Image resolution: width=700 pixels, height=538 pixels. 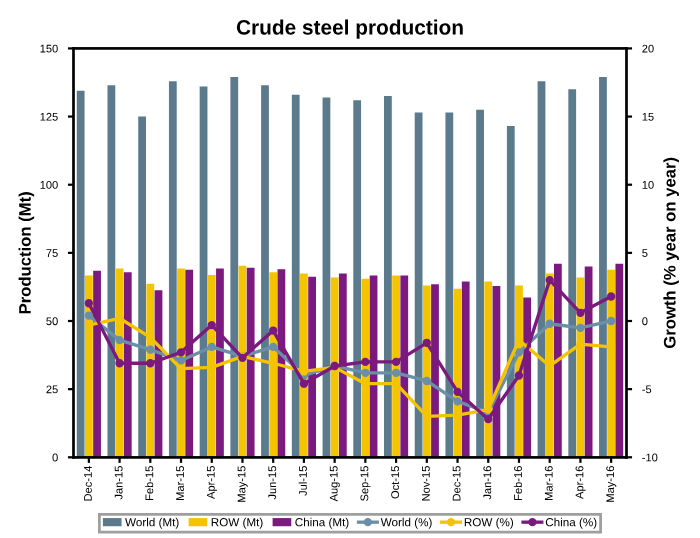 I want to click on y2-axis-title: Growth (% year on year), so click(x=671, y=253).